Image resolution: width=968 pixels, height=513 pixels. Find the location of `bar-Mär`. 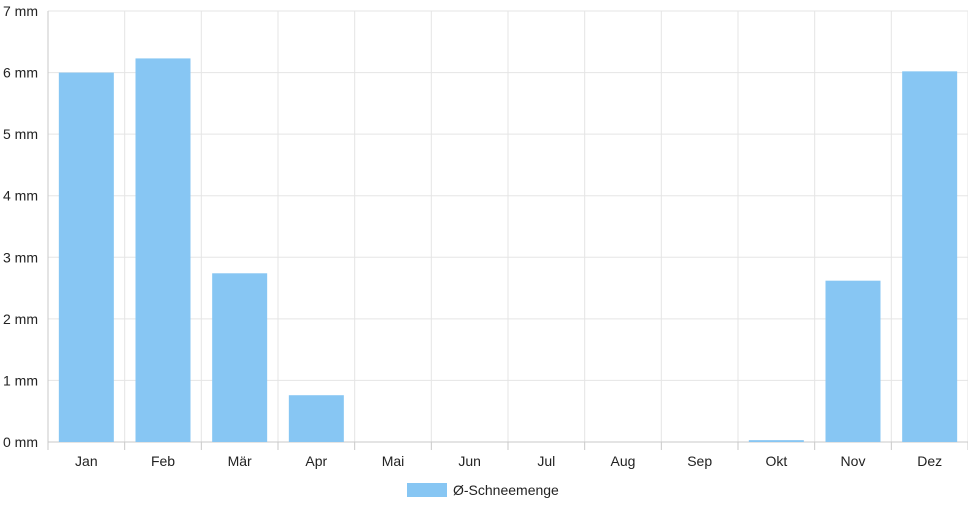

bar-Mär is located at coordinates (240, 357).